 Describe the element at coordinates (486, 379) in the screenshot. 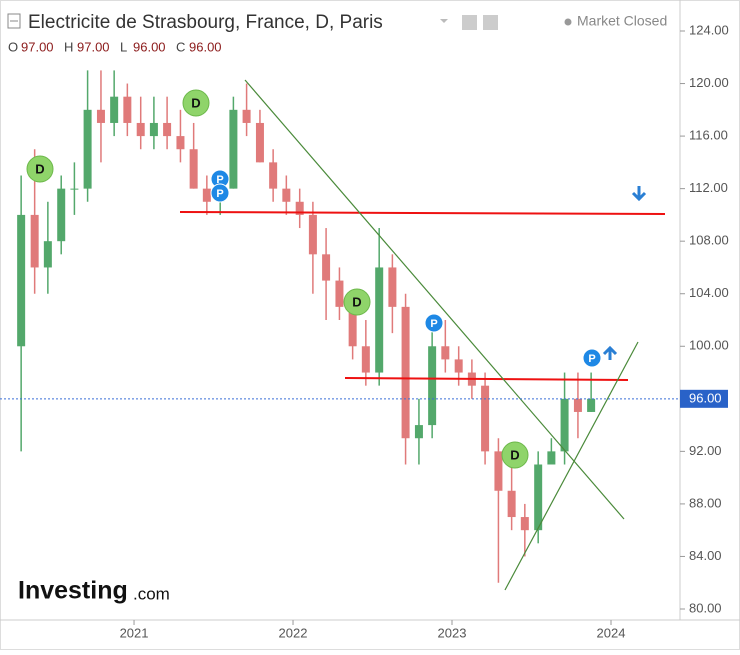

I see `resistance-line` at that location.